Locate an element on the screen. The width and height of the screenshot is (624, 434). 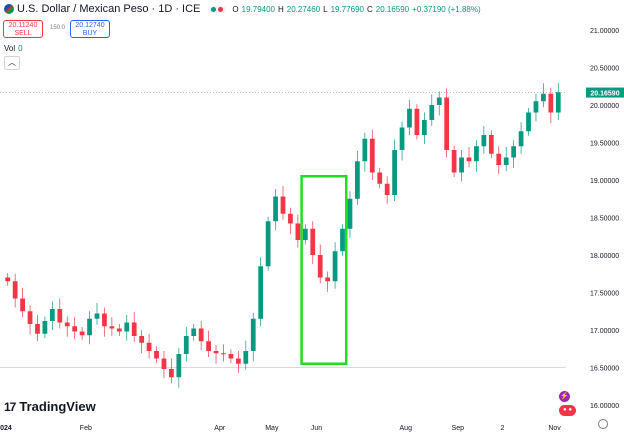
x-tick-label: Aug is located at coordinates (406, 428).